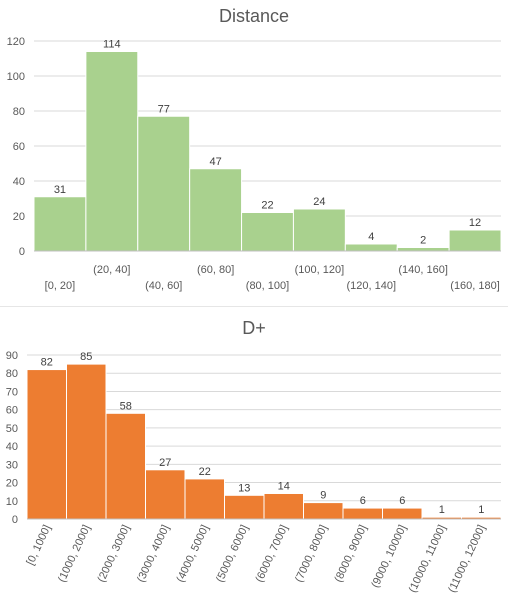 This screenshot has height=613, width=508. Describe the element at coordinates (254, 16) in the screenshot. I see `chart-title: Distance` at that location.